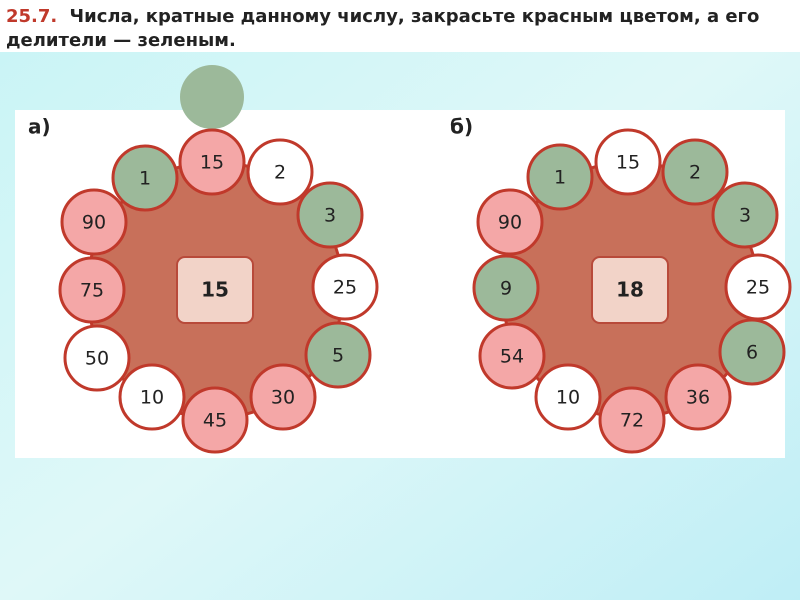  I want to click on exercise-number: 25.7., so click(31, 16).